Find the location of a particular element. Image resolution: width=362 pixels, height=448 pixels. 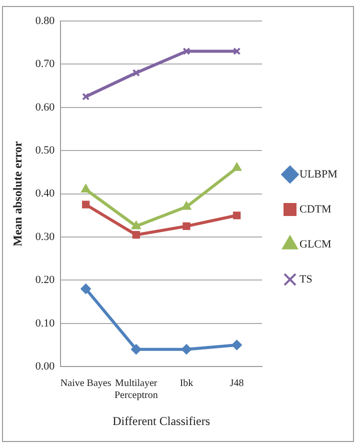

y-axis-title: Mean absolute error is located at coordinates (17, 193).